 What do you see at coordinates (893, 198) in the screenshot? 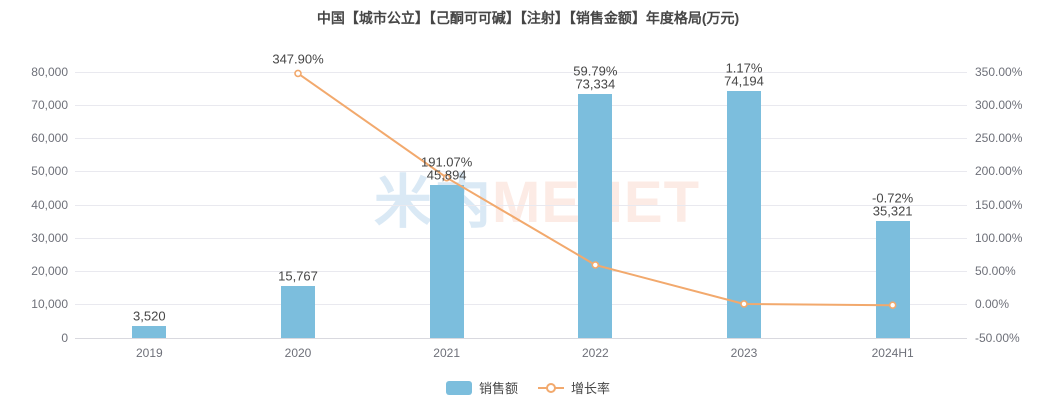
I see `growth-value-label: -0.72%` at bounding box center [893, 198].